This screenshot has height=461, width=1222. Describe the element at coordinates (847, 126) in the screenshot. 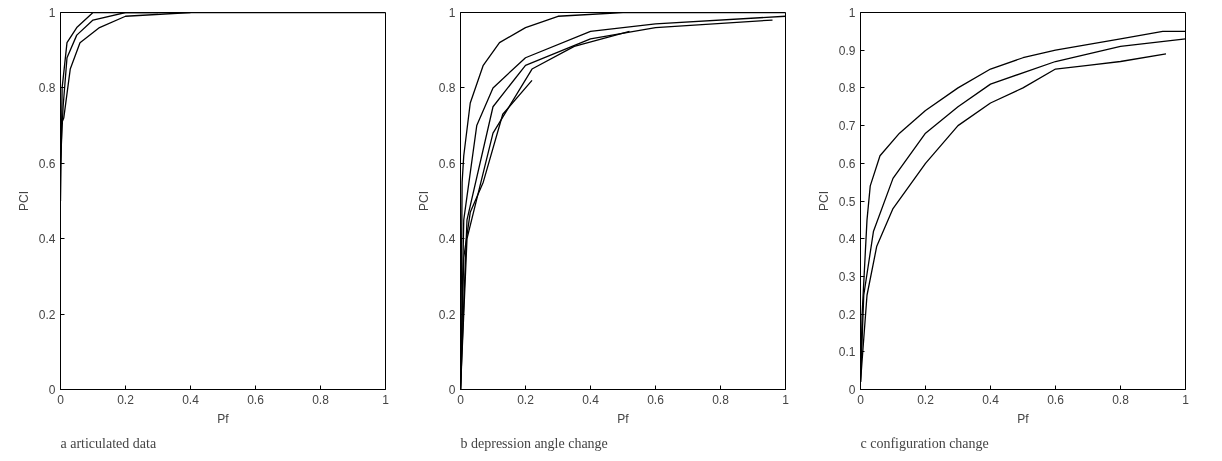

I see `y-tick-label: 0.7` at that location.